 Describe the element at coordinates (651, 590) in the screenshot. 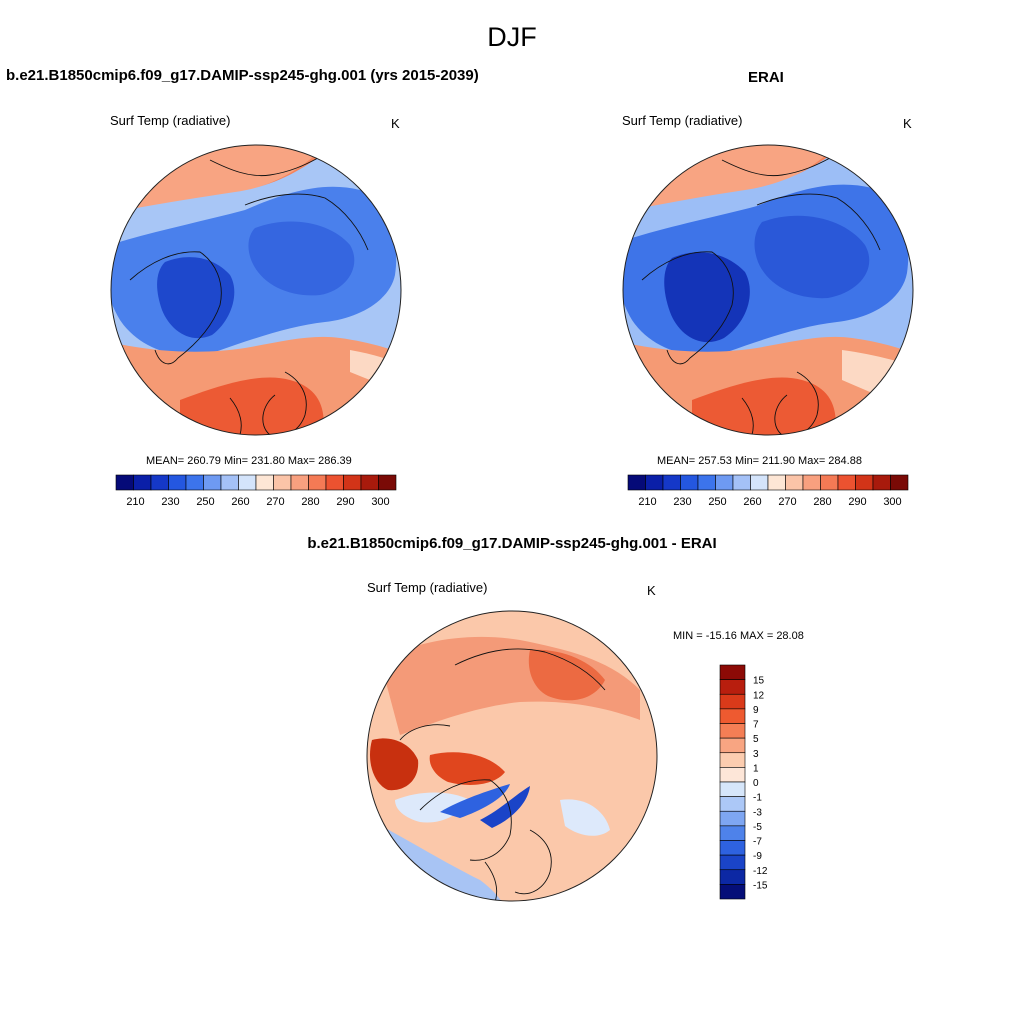

I see `diff-units-label: K` at that location.